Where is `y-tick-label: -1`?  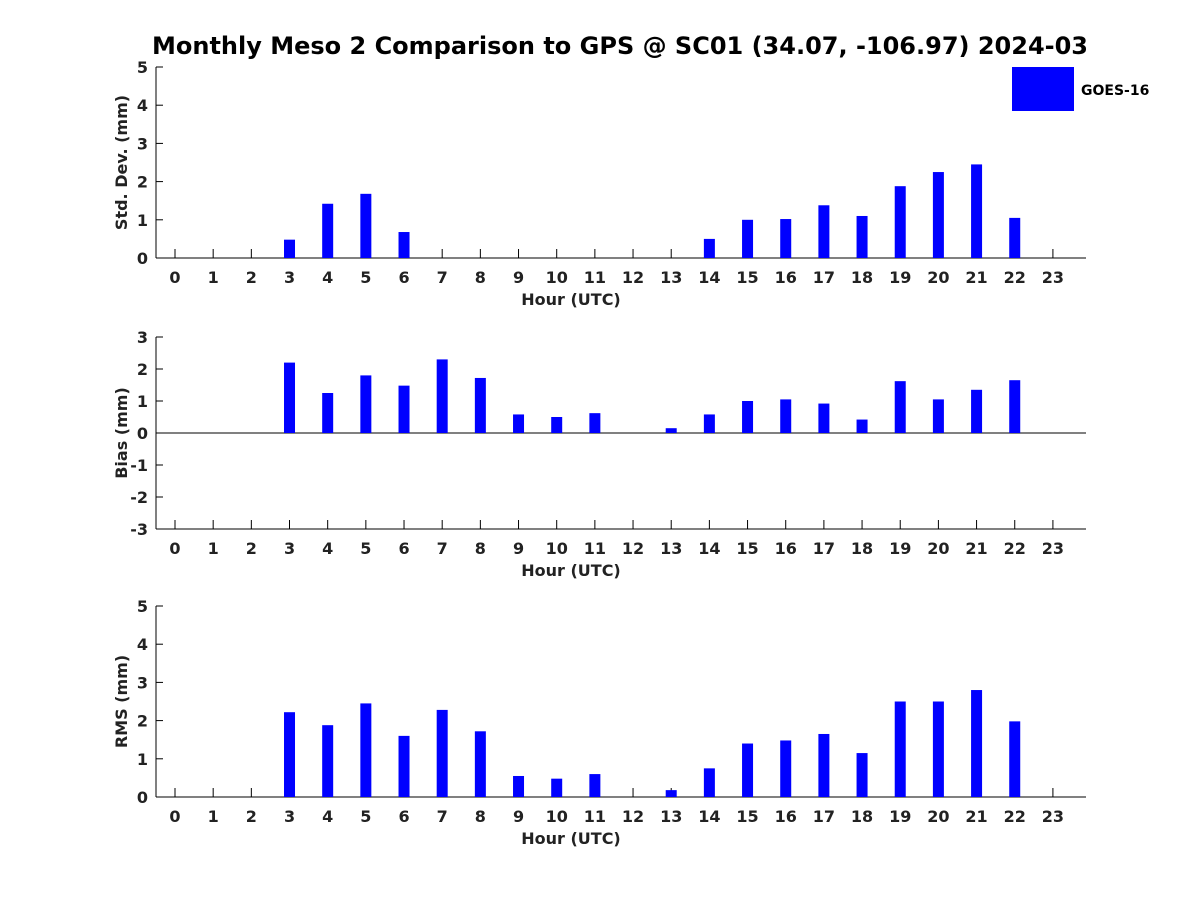
y-tick-label: -1 is located at coordinates (139, 465).